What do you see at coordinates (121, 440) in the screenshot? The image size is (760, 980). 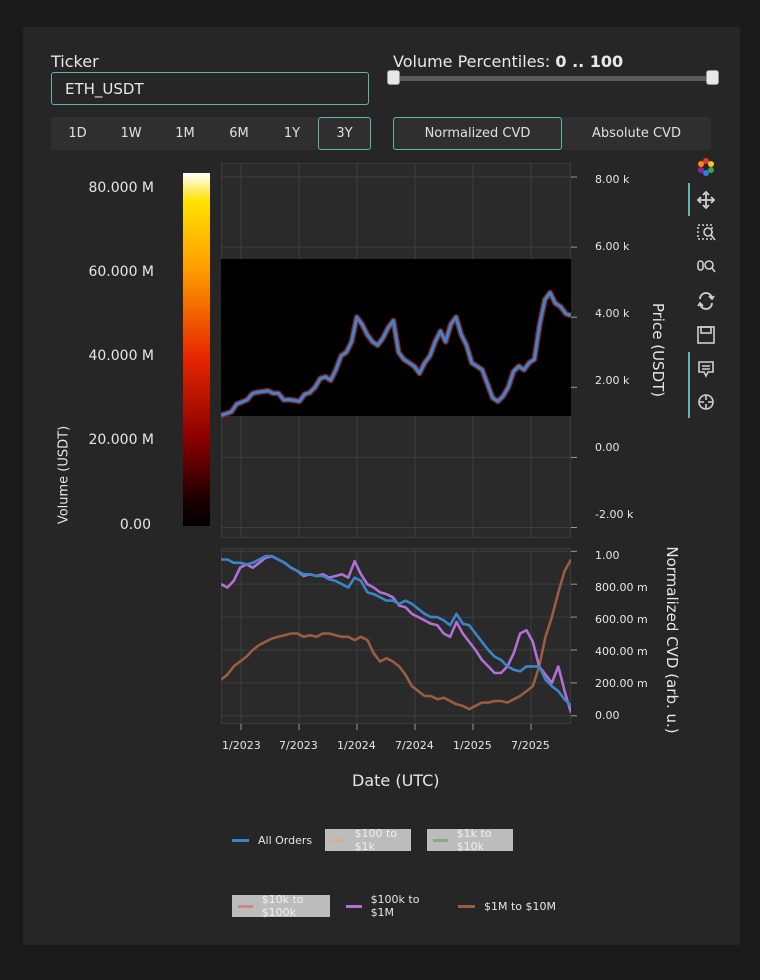 I see `colorbar-tick-label: 20.000 M` at bounding box center [121, 440].